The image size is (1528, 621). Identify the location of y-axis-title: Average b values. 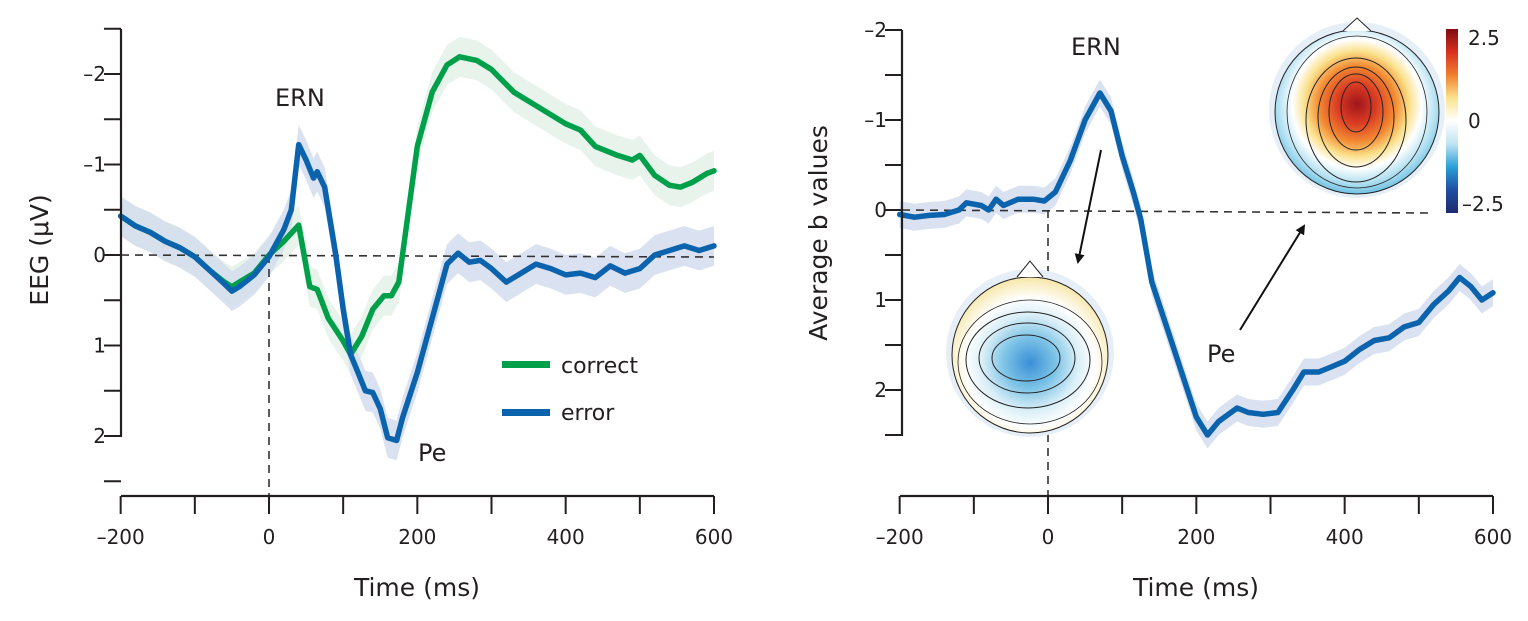
(818, 233).